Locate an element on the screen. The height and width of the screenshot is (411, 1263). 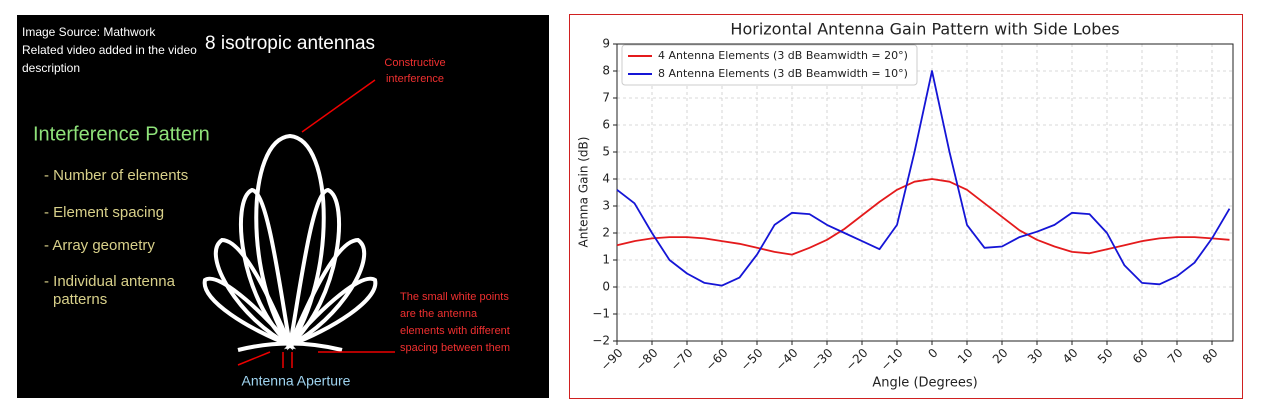
main-lobe is located at coordinates (290, 241).